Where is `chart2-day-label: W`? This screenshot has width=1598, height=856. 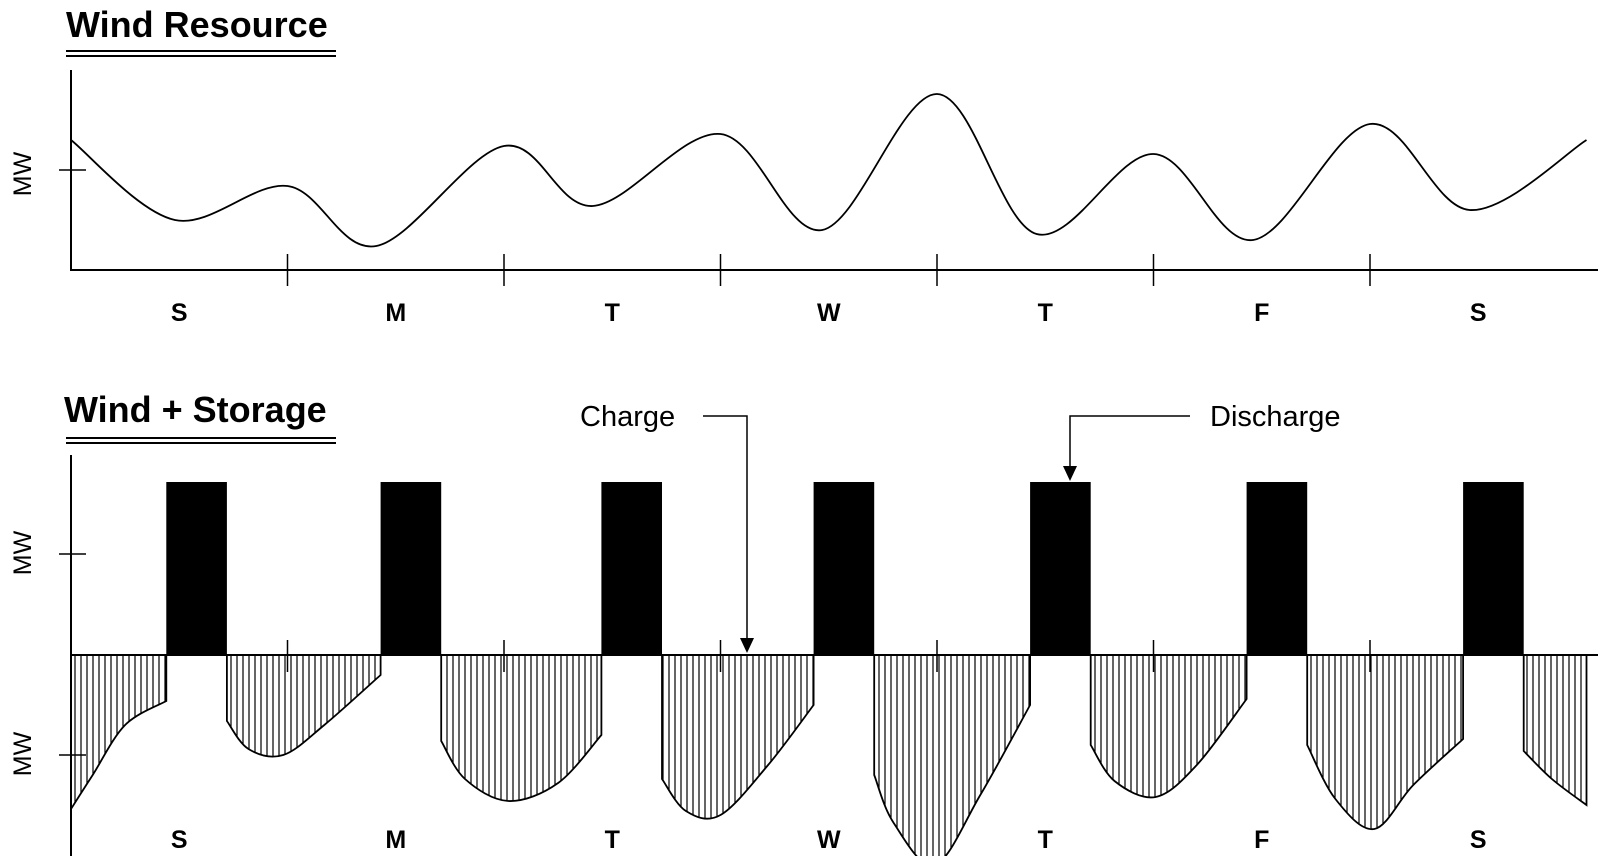 chart2-day-label: W is located at coordinates (829, 840).